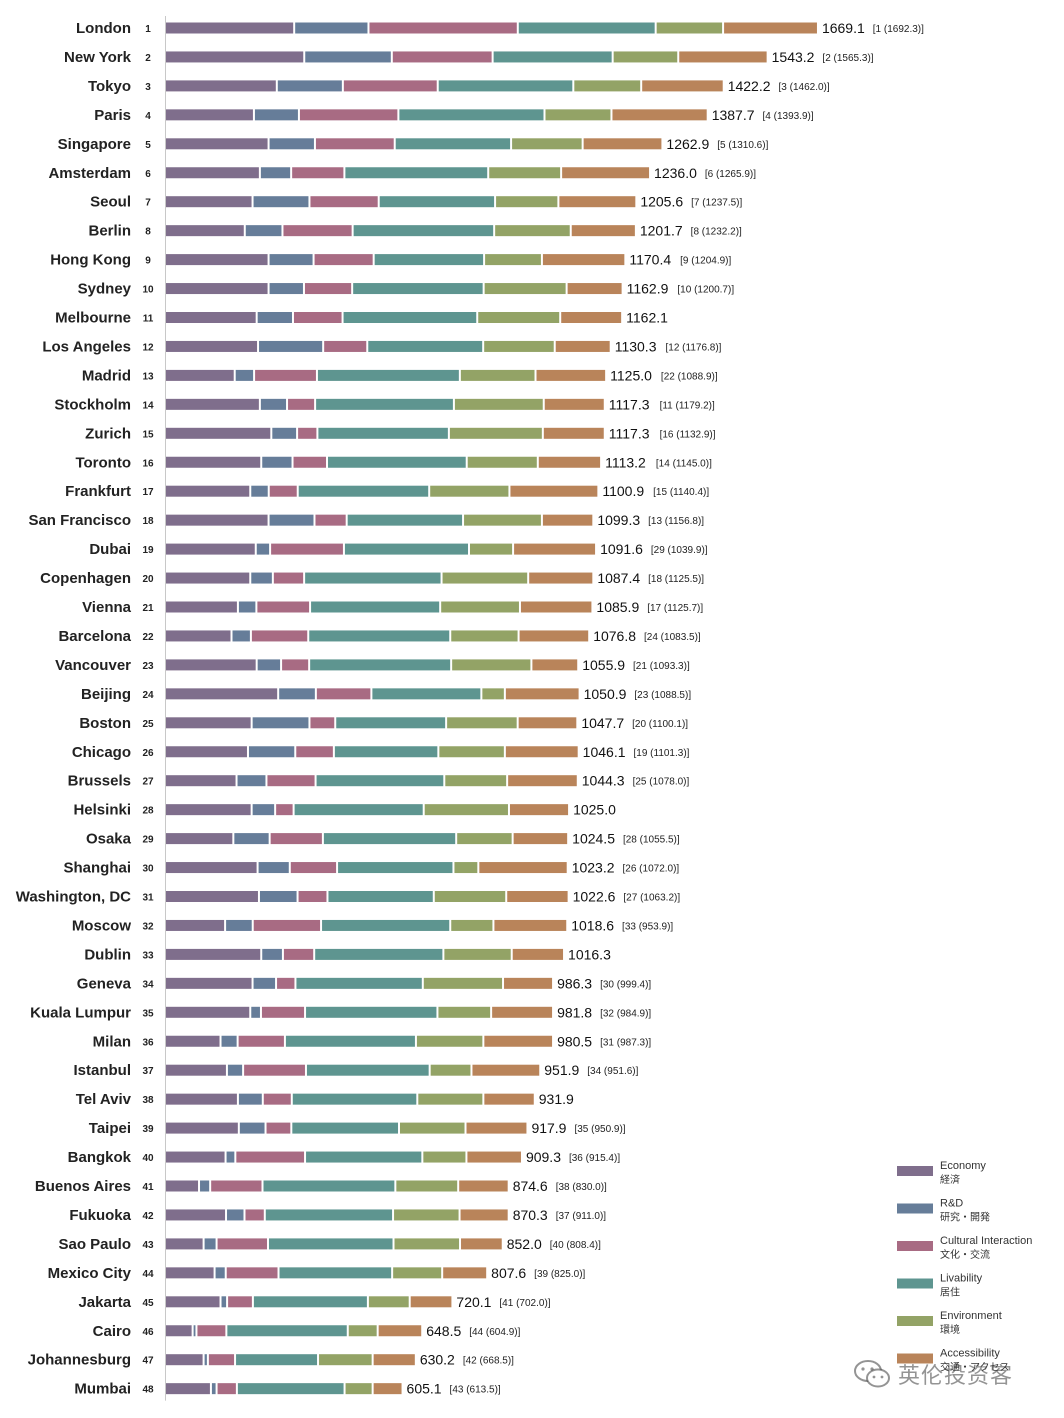 This screenshot has width=1064, height=1418. What do you see at coordinates (366, 520) in the screenshot?
I see `city-row-18: San Francisco 18 1099.3 [13 (1156.8)]` at bounding box center [366, 520].